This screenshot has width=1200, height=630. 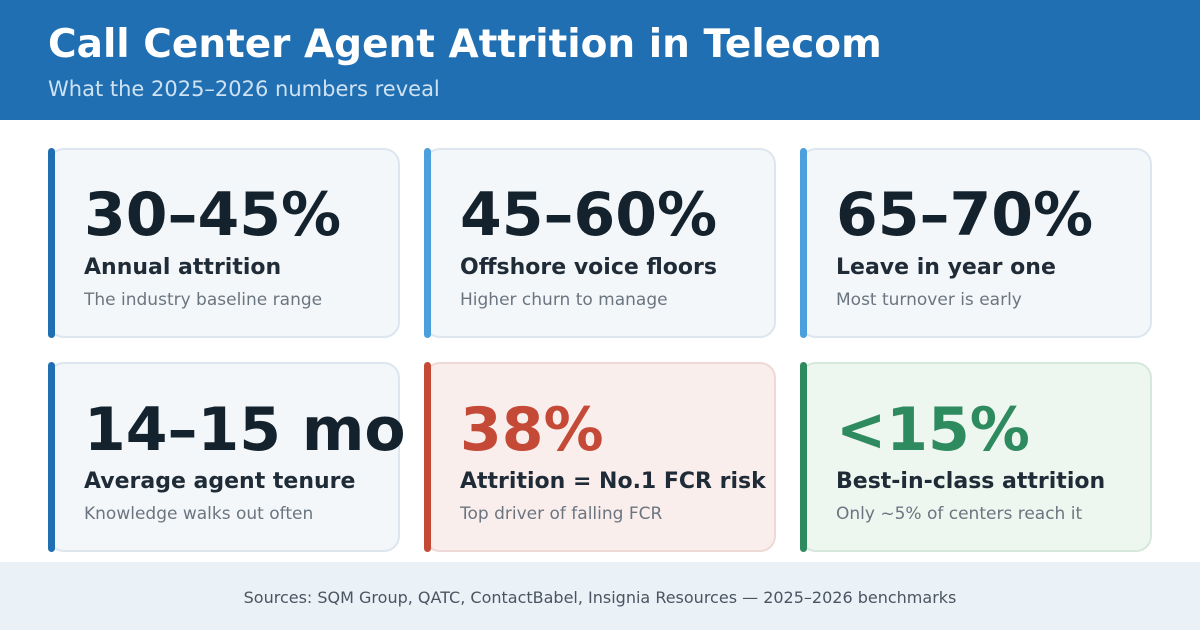 I want to click on stat-value: 65–70%, so click(x=965, y=215).